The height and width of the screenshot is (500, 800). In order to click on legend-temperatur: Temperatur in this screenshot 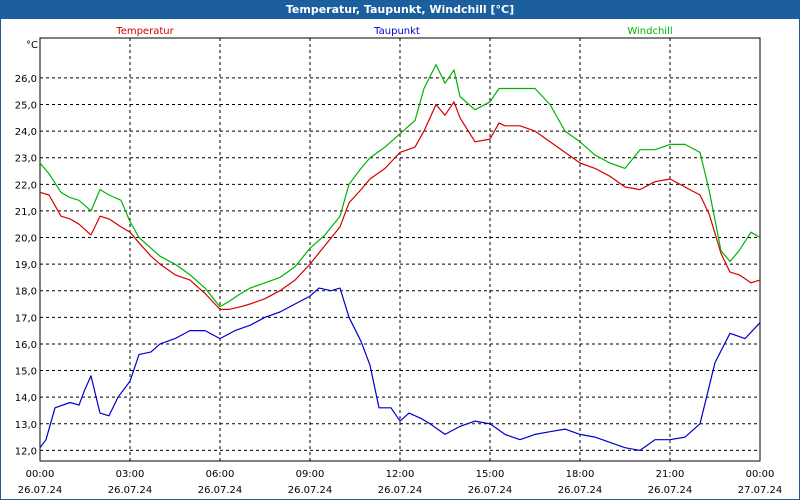, I will do `click(144, 31)`.